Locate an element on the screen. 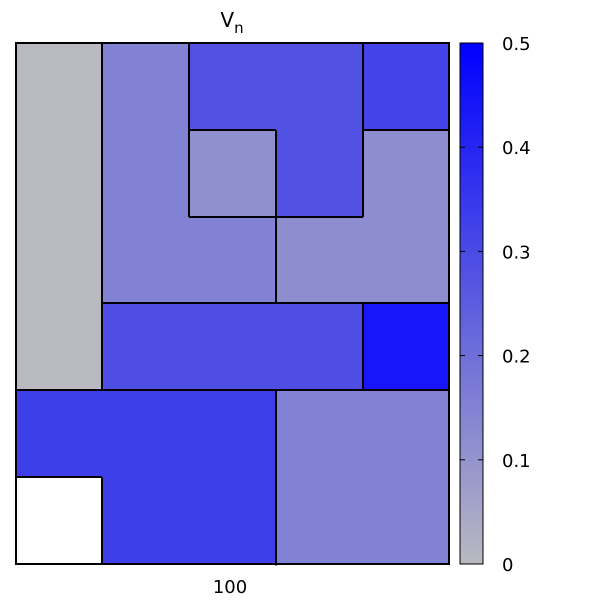 The height and width of the screenshot is (600, 591). x-tick-label: 100 is located at coordinates (230, 587).